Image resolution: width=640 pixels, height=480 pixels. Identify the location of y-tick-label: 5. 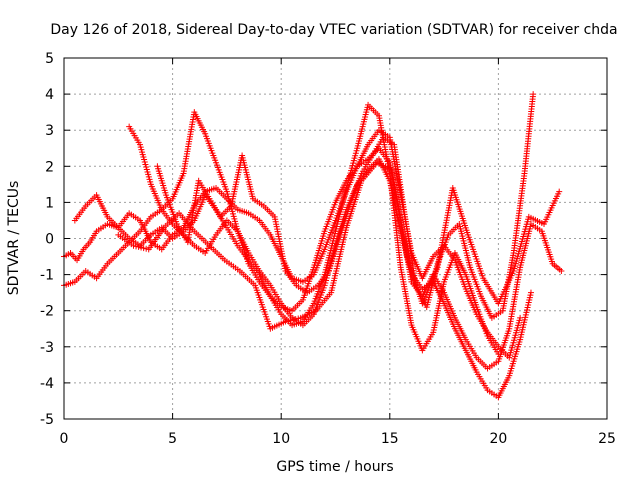
(49, 59).